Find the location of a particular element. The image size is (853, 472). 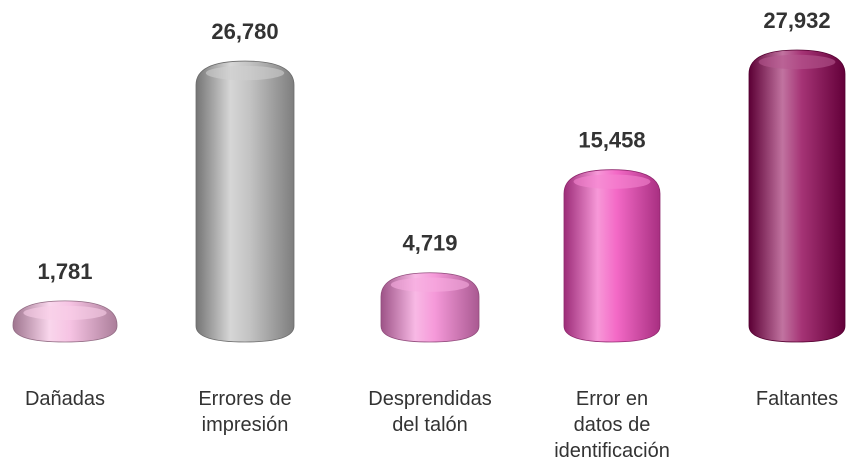

value-label: 15,458 is located at coordinates (611, 140).